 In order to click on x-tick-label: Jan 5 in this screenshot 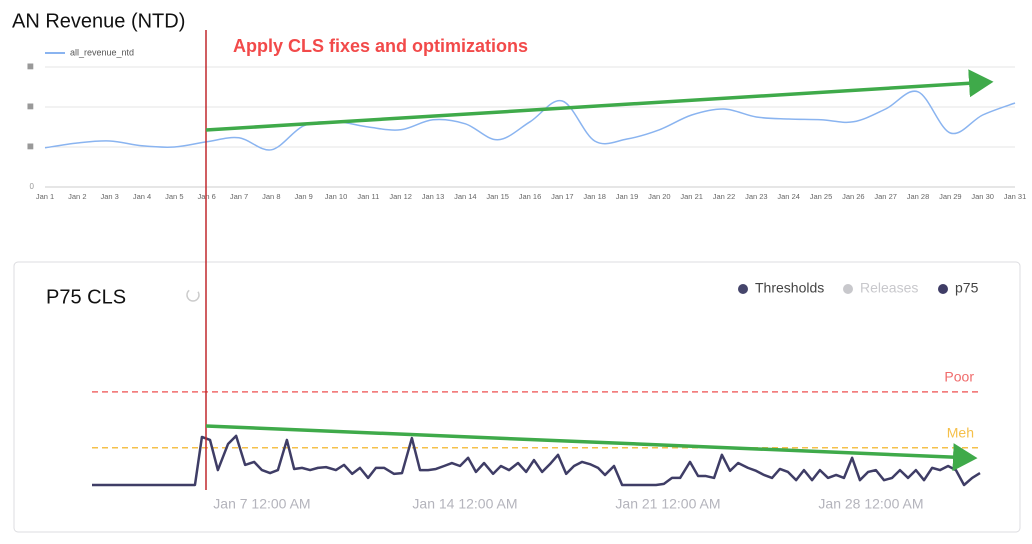, I will do `click(174, 196)`.